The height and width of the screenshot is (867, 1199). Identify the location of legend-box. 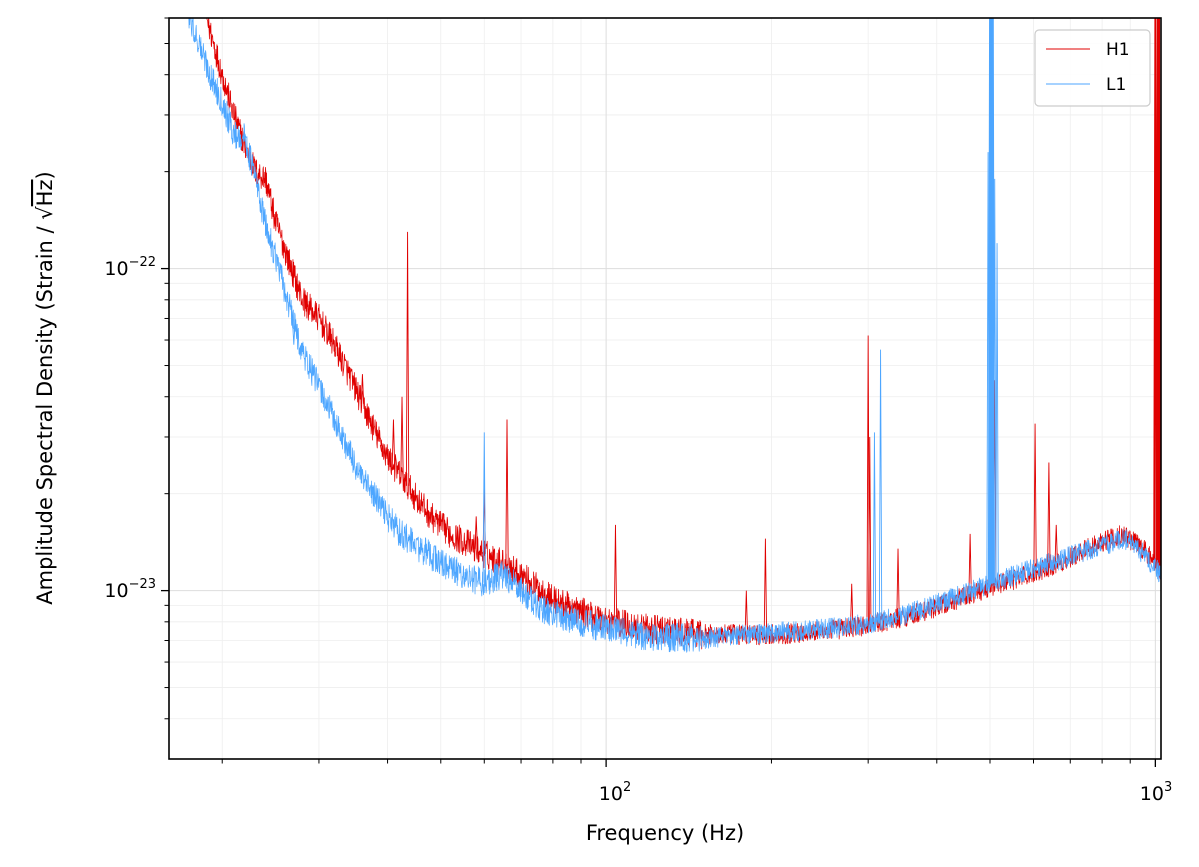
(1092, 68).